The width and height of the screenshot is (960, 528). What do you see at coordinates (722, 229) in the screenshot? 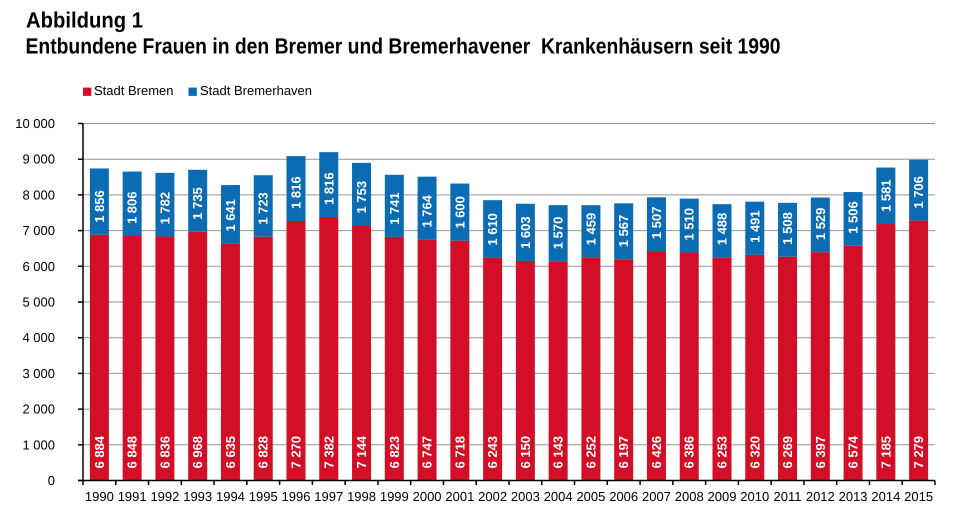
I see `svg-text: 1 488` at bounding box center [722, 229].